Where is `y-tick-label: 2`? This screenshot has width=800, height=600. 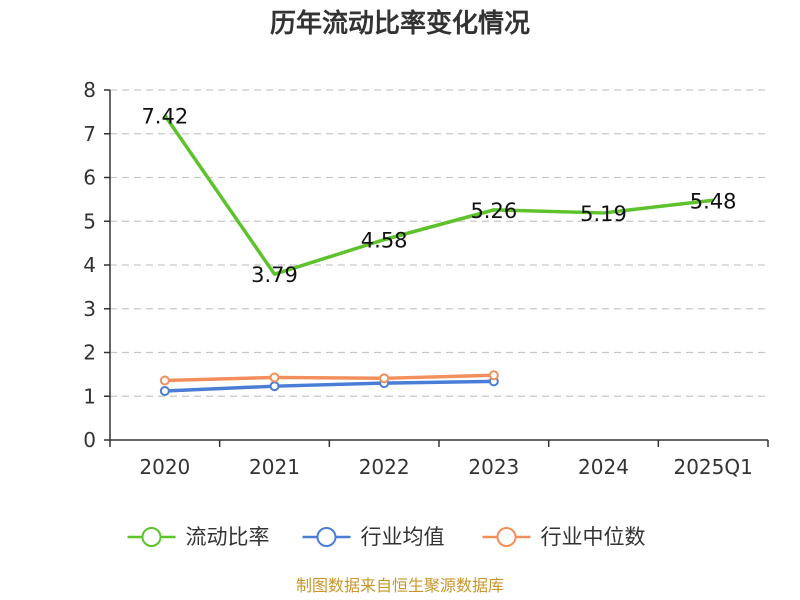 y-tick-label: 2 is located at coordinates (89, 353).